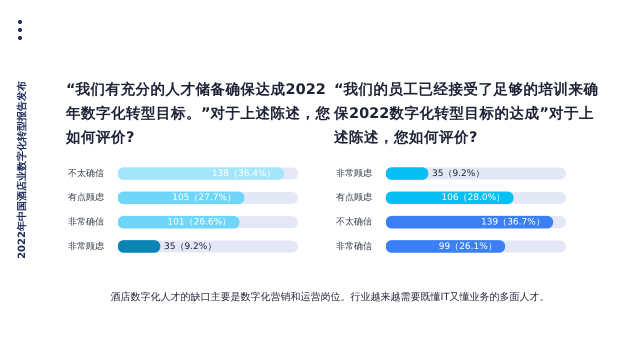 The image size is (640, 360). What do you see at coordinates (466, 114) in the screenshot?
I see `chart-title: “我们的员工已经接受了足够的培训来确保2022数字化转型目标的达成”对于上述陈述，您如何评价?` at bounding box center [466, 114].